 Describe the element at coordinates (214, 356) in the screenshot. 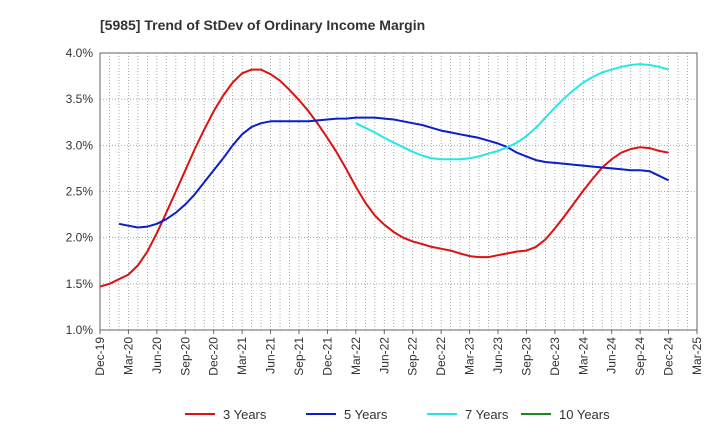

I see `x-tick-label: Dec-20` at that location.